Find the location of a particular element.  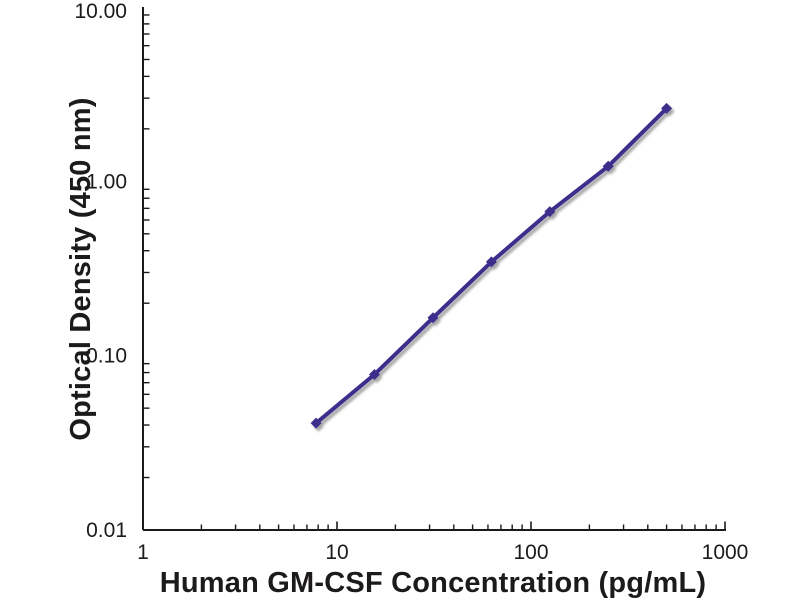

y-tick-label-0.01: 0.01 is located at coordinates (106, 530).